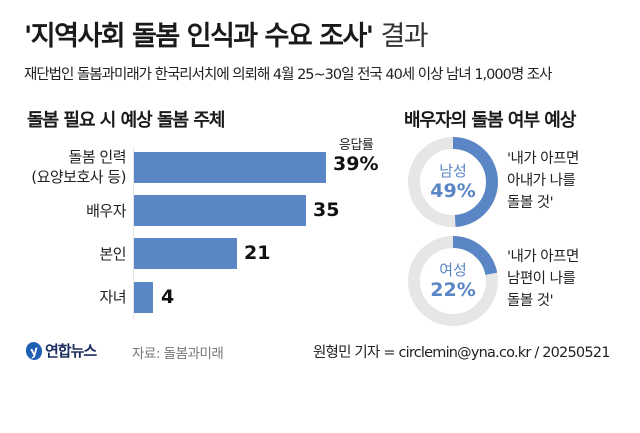  What do you see at coordinates (230, 167) in the screenshot?
I see `bar-care-worker` at bounding box center [230, 167].